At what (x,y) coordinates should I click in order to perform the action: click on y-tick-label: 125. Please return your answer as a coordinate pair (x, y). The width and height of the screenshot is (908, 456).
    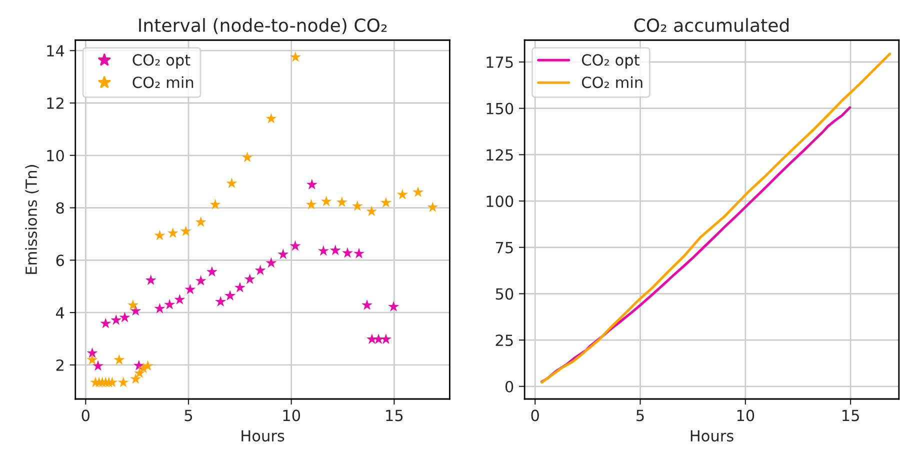
    Looking at the image, I should click on (499, 155).